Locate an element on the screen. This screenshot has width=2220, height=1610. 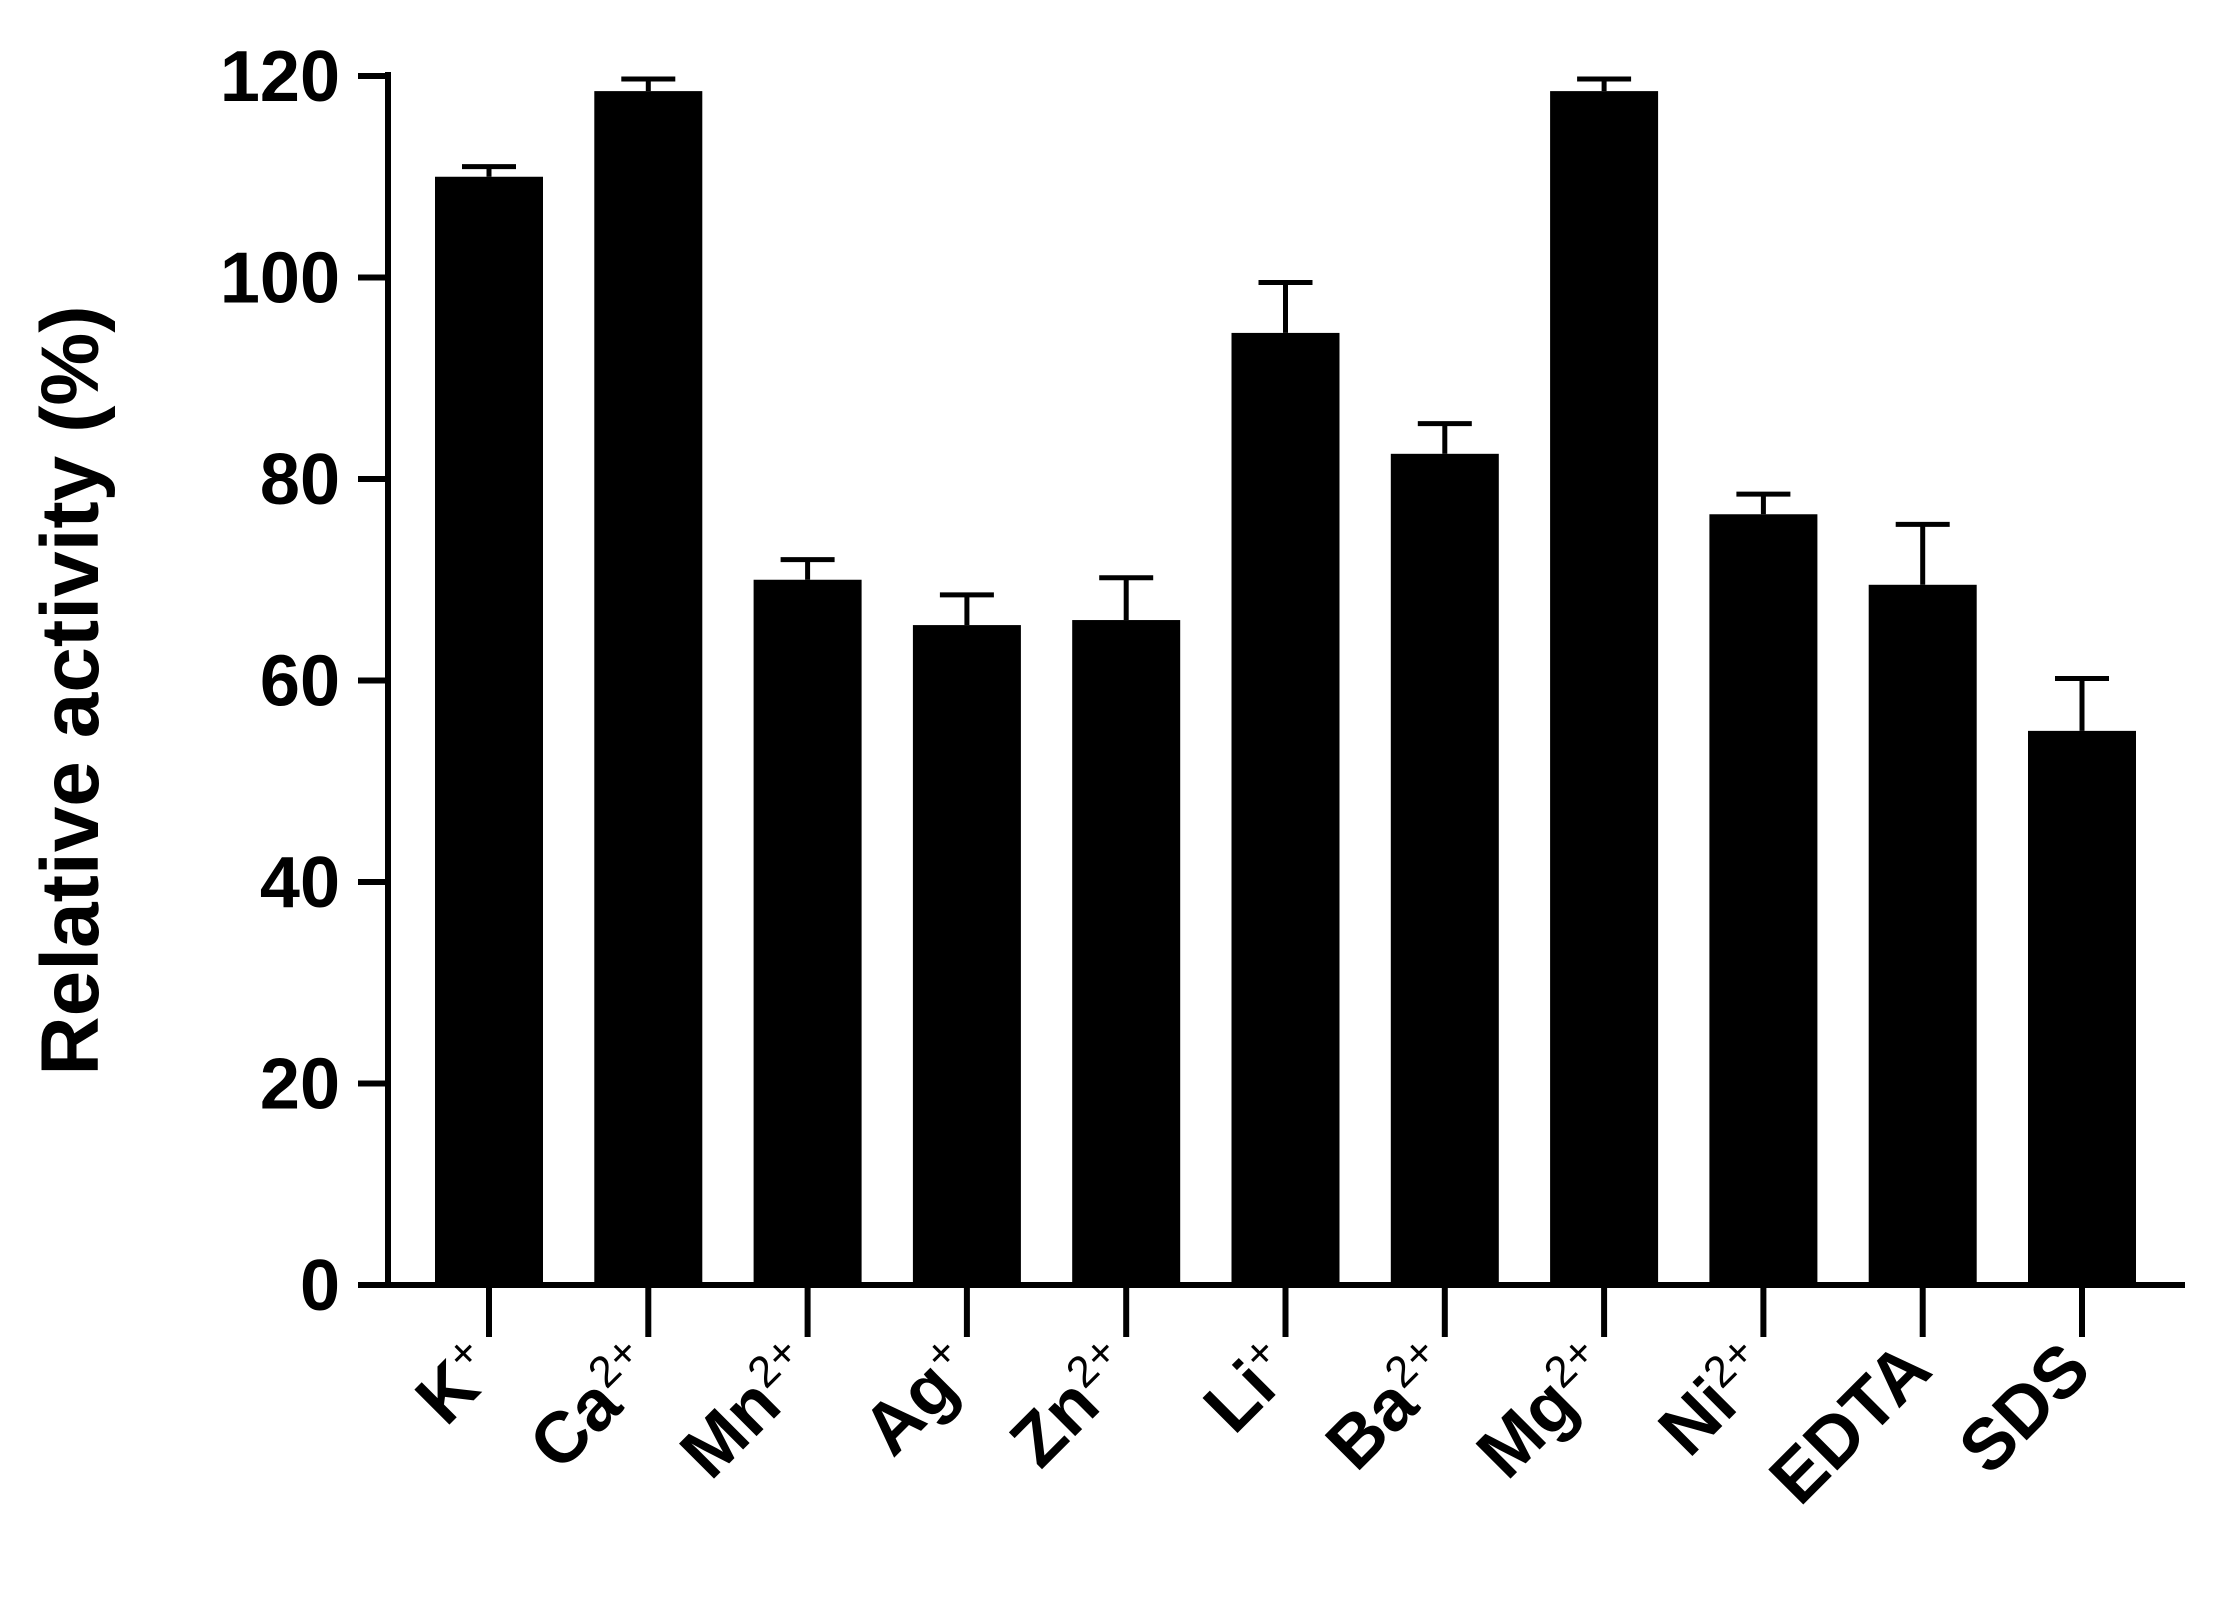
x-tick-label: Mg2+ is located at coordinates (1544, 1410).